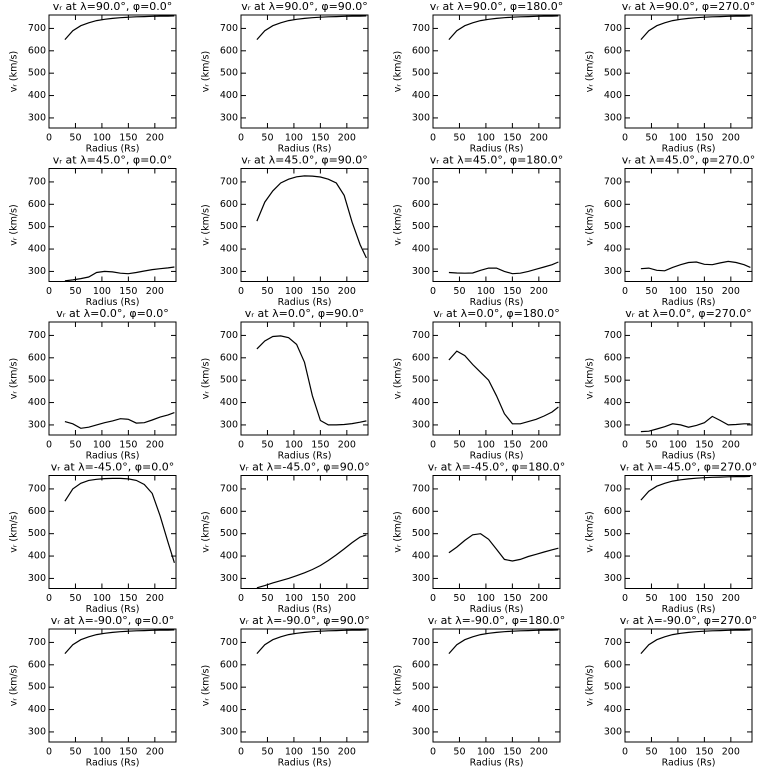 The width and height of the screenshot is (768, 768). What do you see at coordinates (305, 313) in the screenshot?
I see `chart-title: vᵣ at λ=0.0°, φ=90.0°` at bounding box center [305, 313].